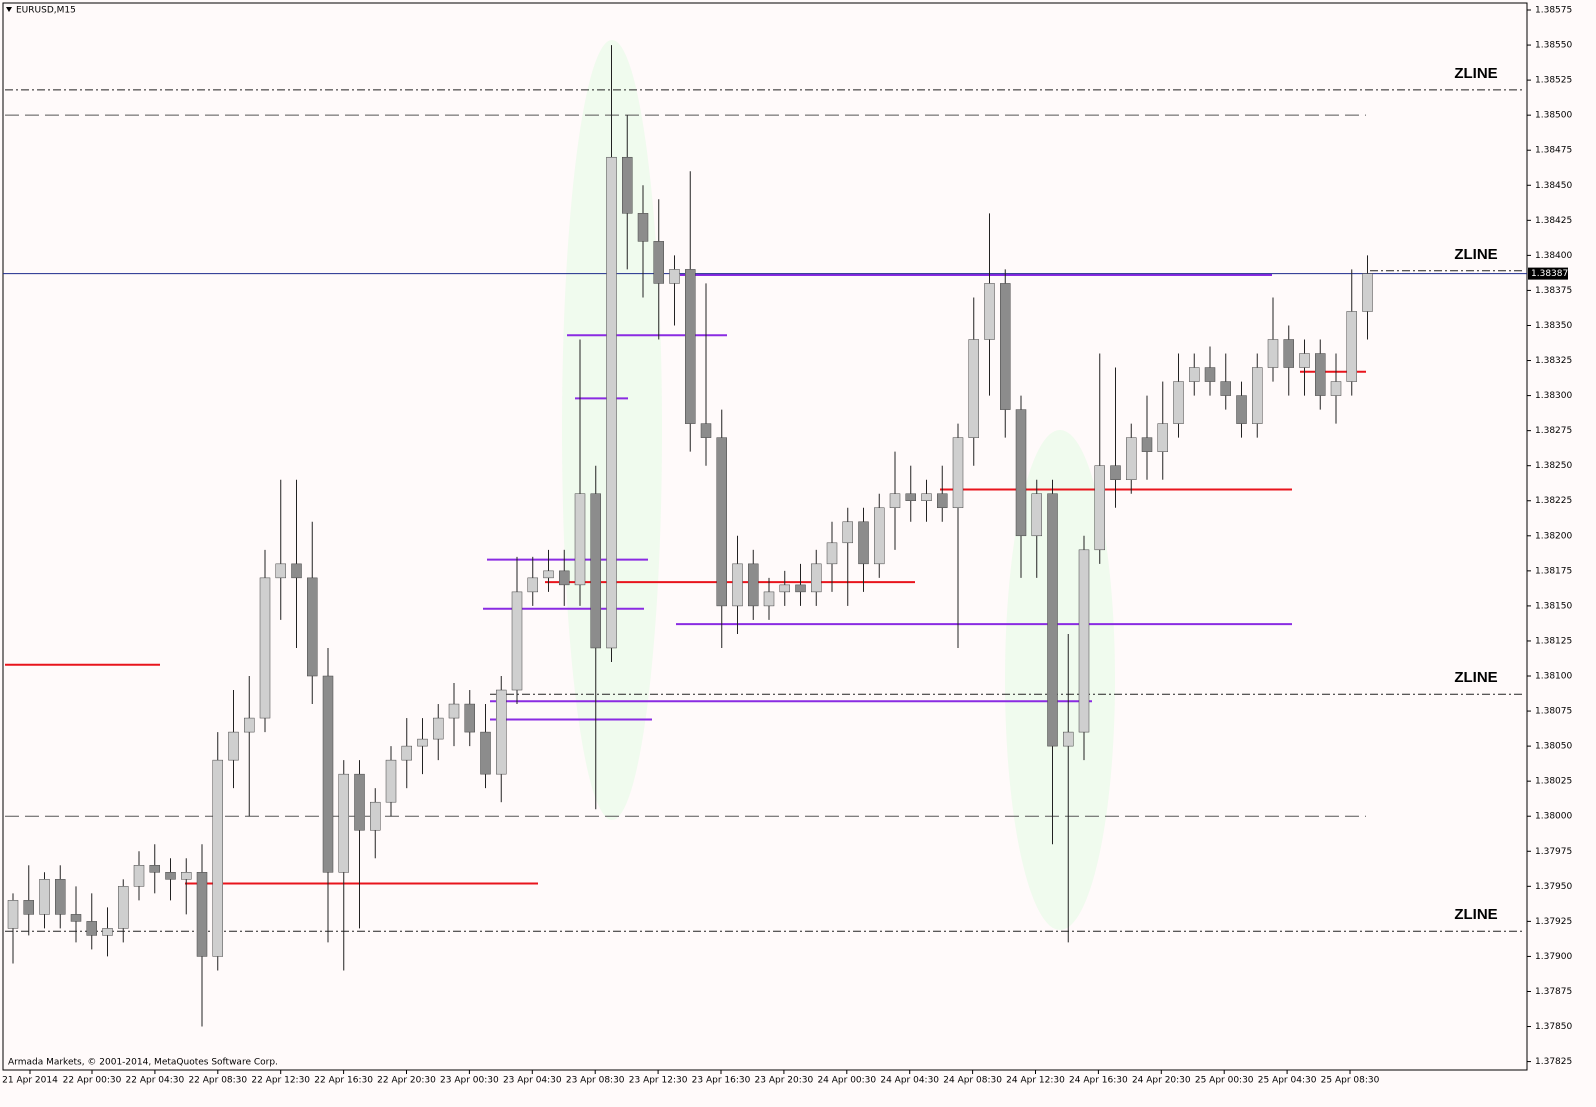  Describe the element at coordinates (909, 1081) in the screenshot. I see `x-tick-label: 24 Apr 04:30` at that location.